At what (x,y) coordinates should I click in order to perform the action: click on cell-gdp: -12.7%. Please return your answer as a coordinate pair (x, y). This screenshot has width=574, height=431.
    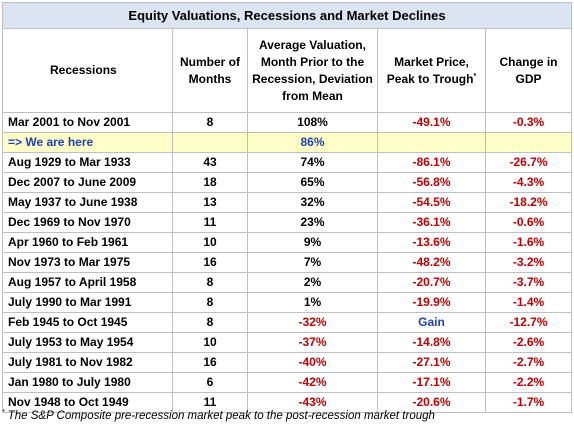
    Looking at the image, I should click on (528, 322).